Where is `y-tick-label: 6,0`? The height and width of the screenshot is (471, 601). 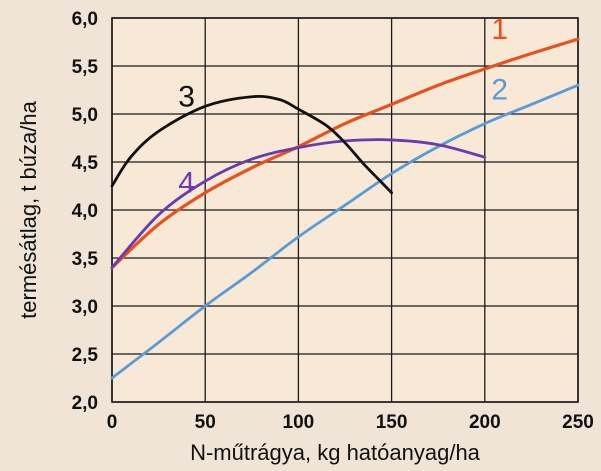 y-tick-label: 6,0 is located at coordinates (85, 19).